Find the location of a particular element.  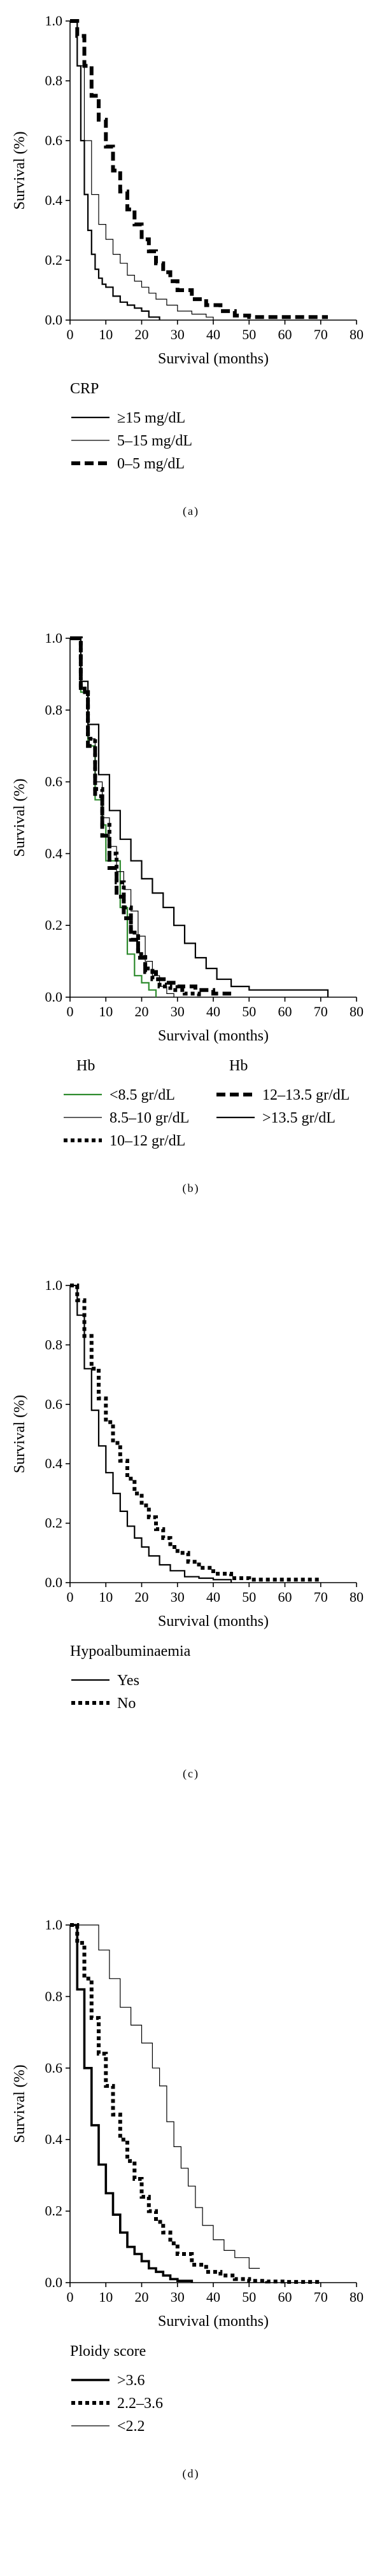

legend-title: CRP is located at coordinates (85, 389).